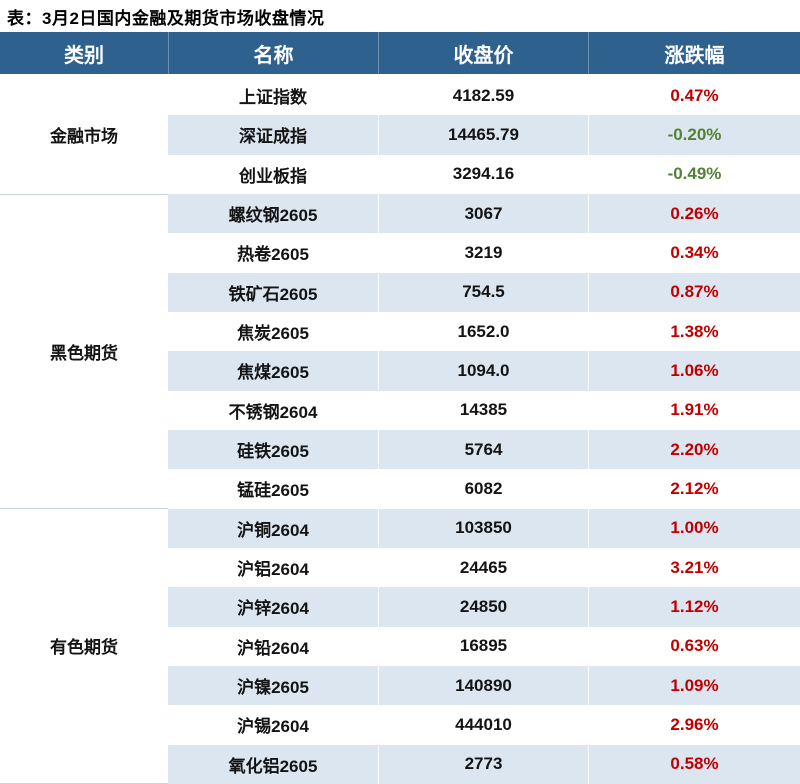  What do you see at coordinates (483, 371) in the screenshot?
I see `closing-price: 1094.0` at bounding box center [483, 371].